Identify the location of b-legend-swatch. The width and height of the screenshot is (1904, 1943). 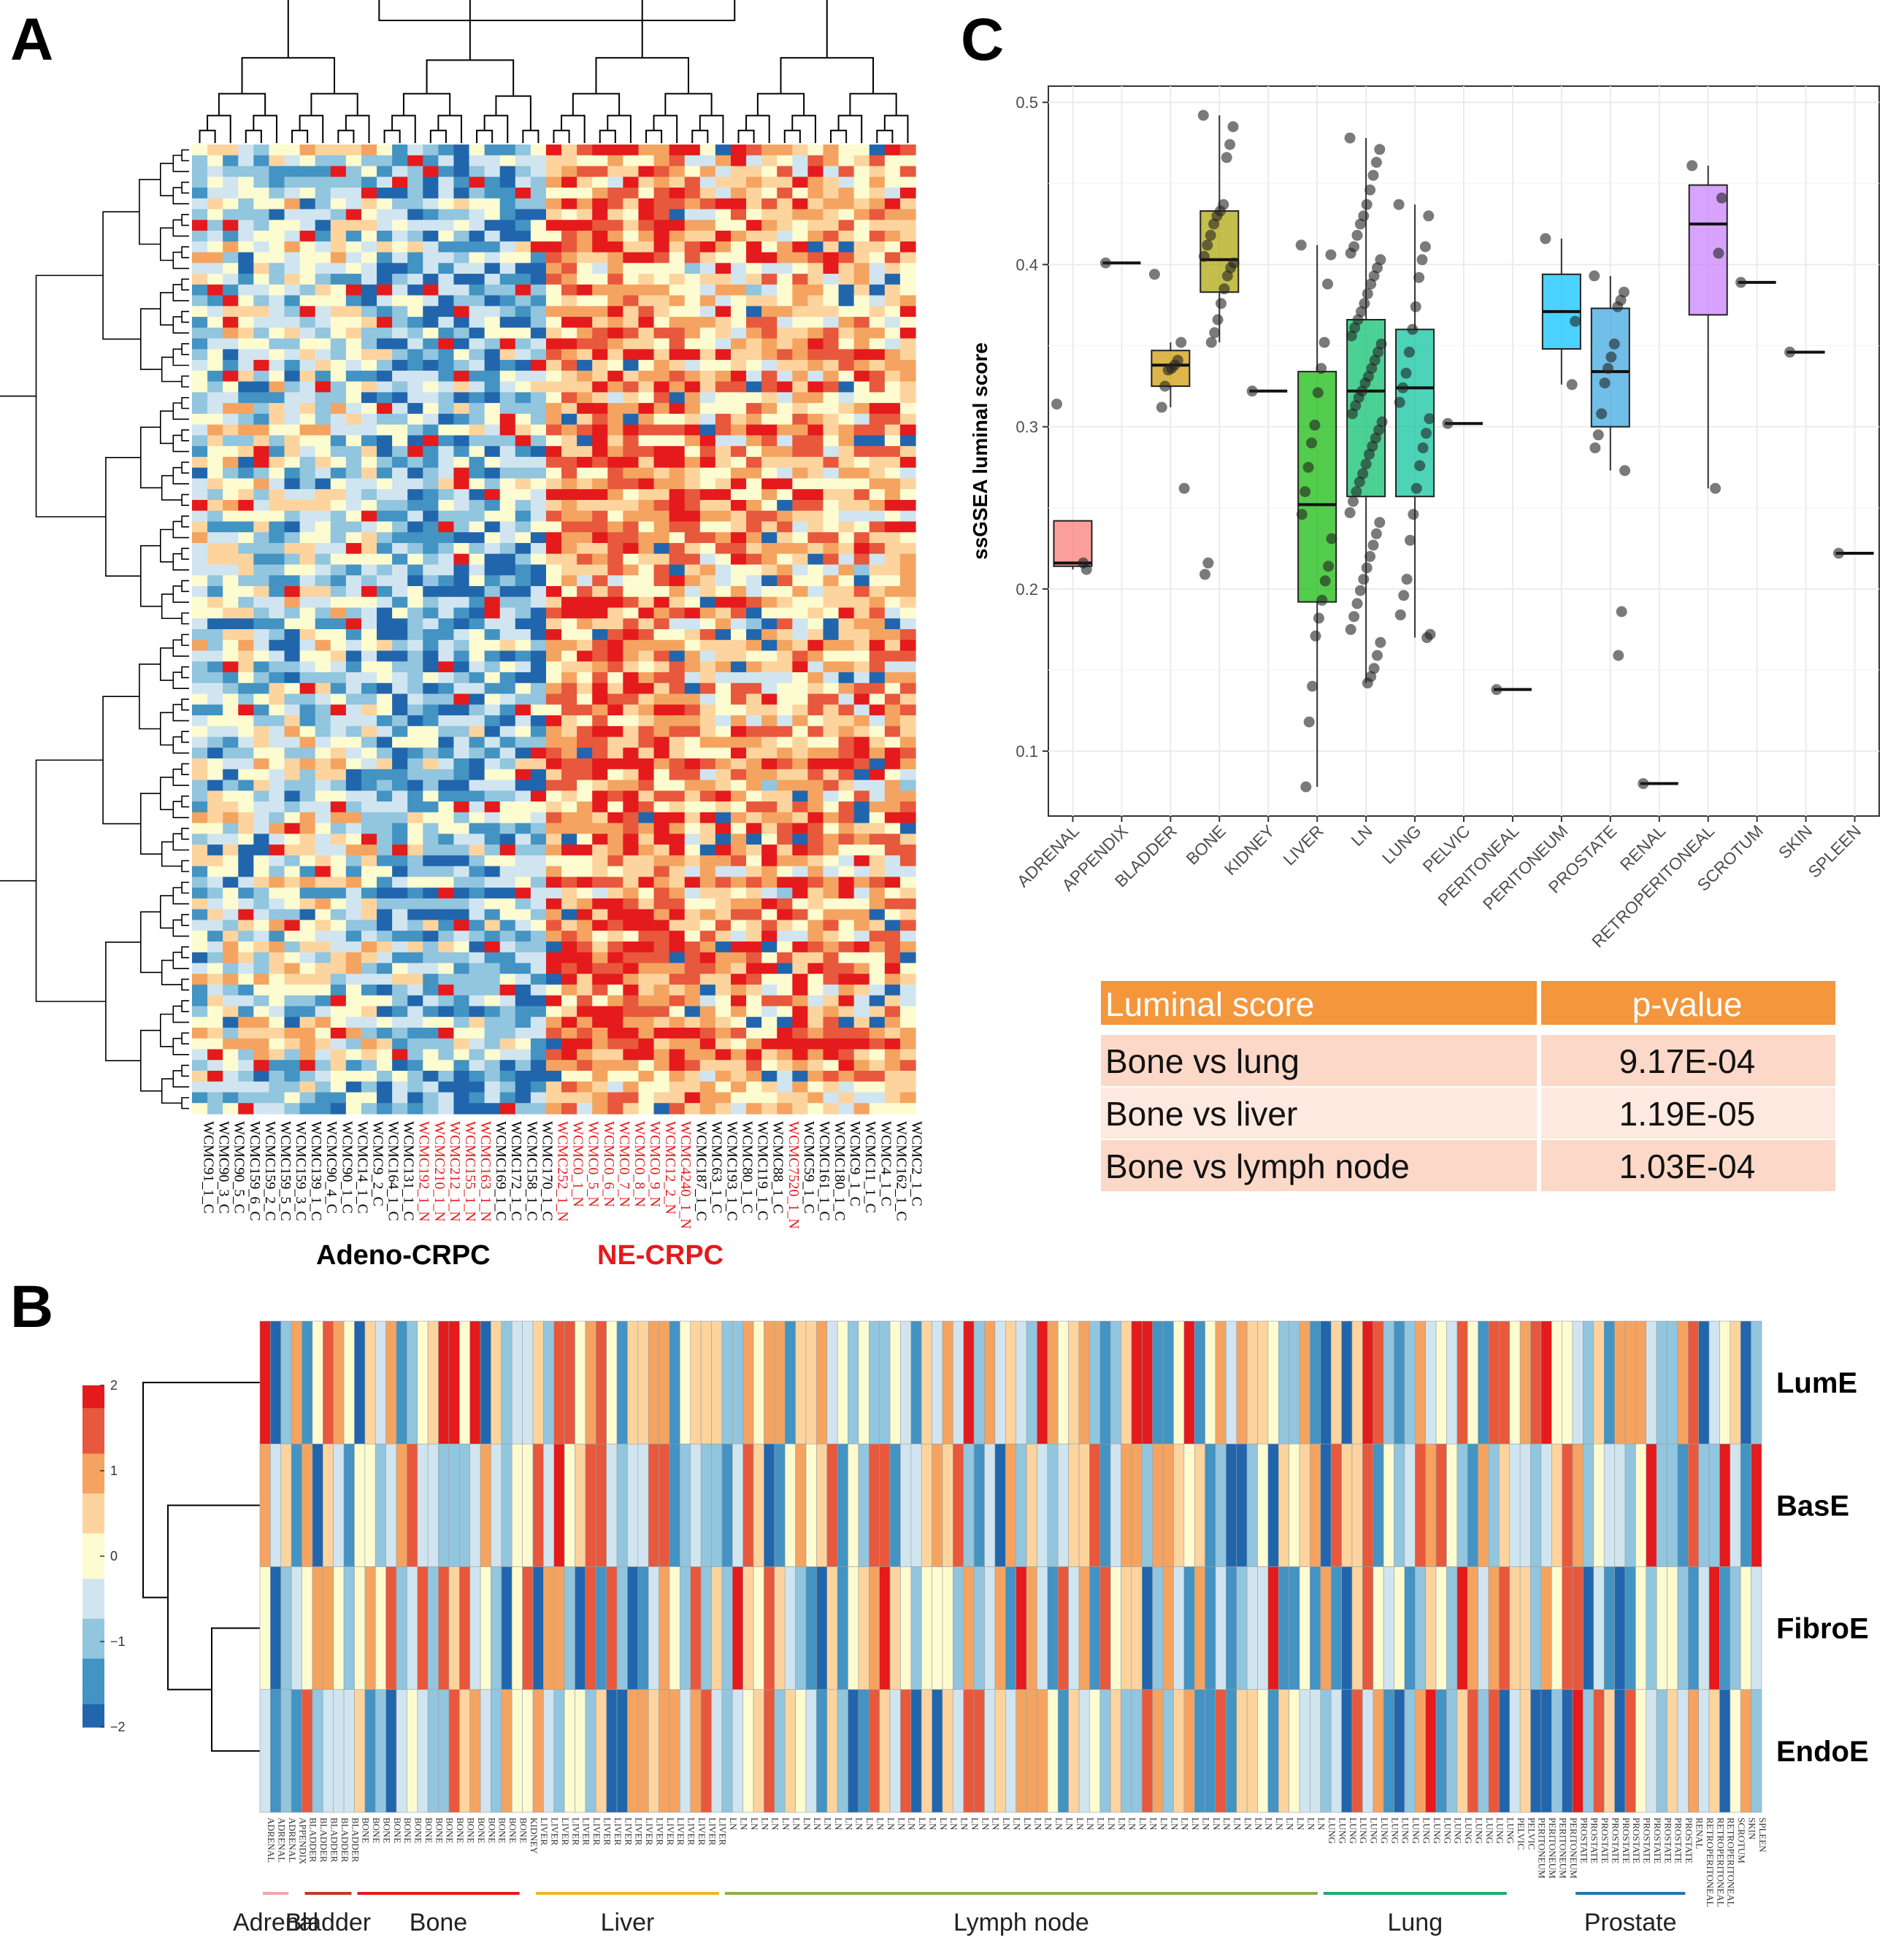
(93, 1547).